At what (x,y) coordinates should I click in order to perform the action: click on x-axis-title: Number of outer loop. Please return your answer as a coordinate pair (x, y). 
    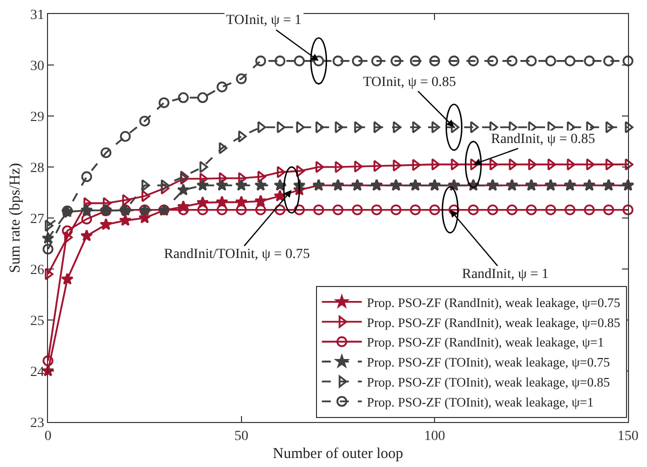
    Looking at the image, I should click on (338, 454).